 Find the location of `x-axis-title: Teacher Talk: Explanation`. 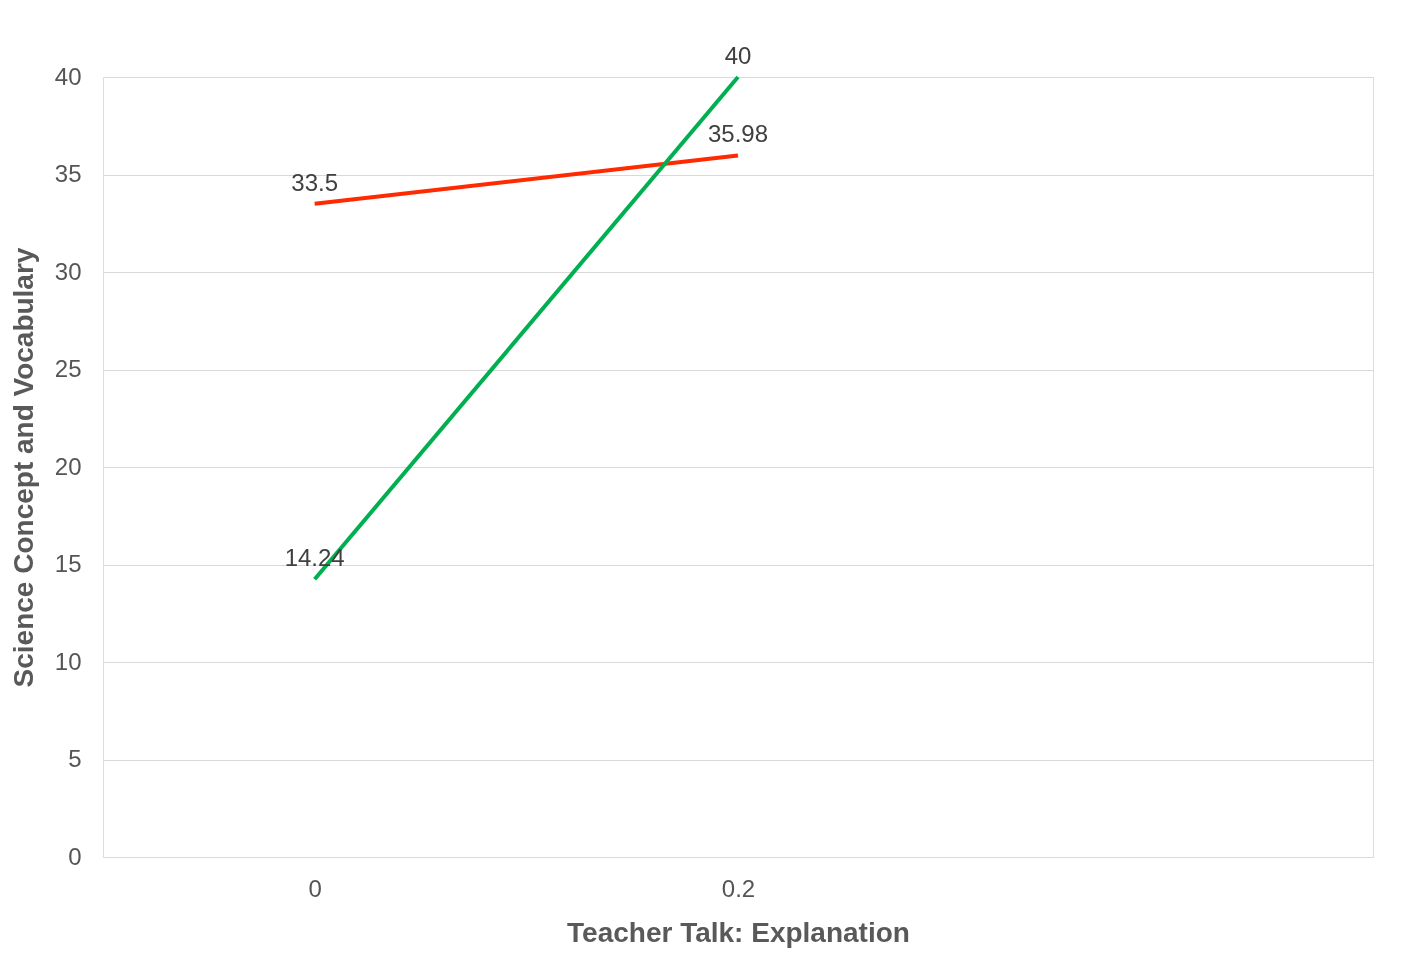

x-axis-title: Teacher Talk: Explanation is located at coordinates (738, 932).